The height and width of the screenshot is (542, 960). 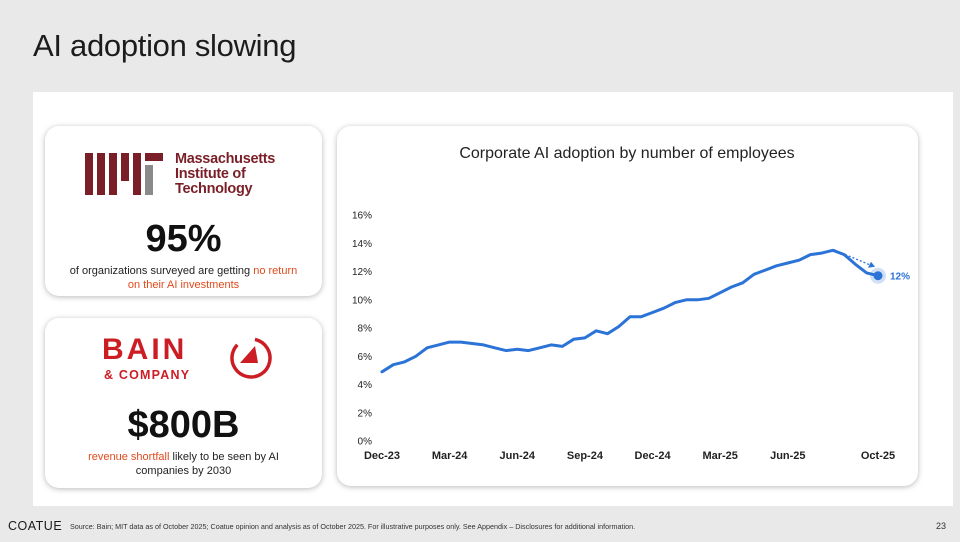 I want to click on x-tick-label: Jun-24, so click(x=518, y=456).